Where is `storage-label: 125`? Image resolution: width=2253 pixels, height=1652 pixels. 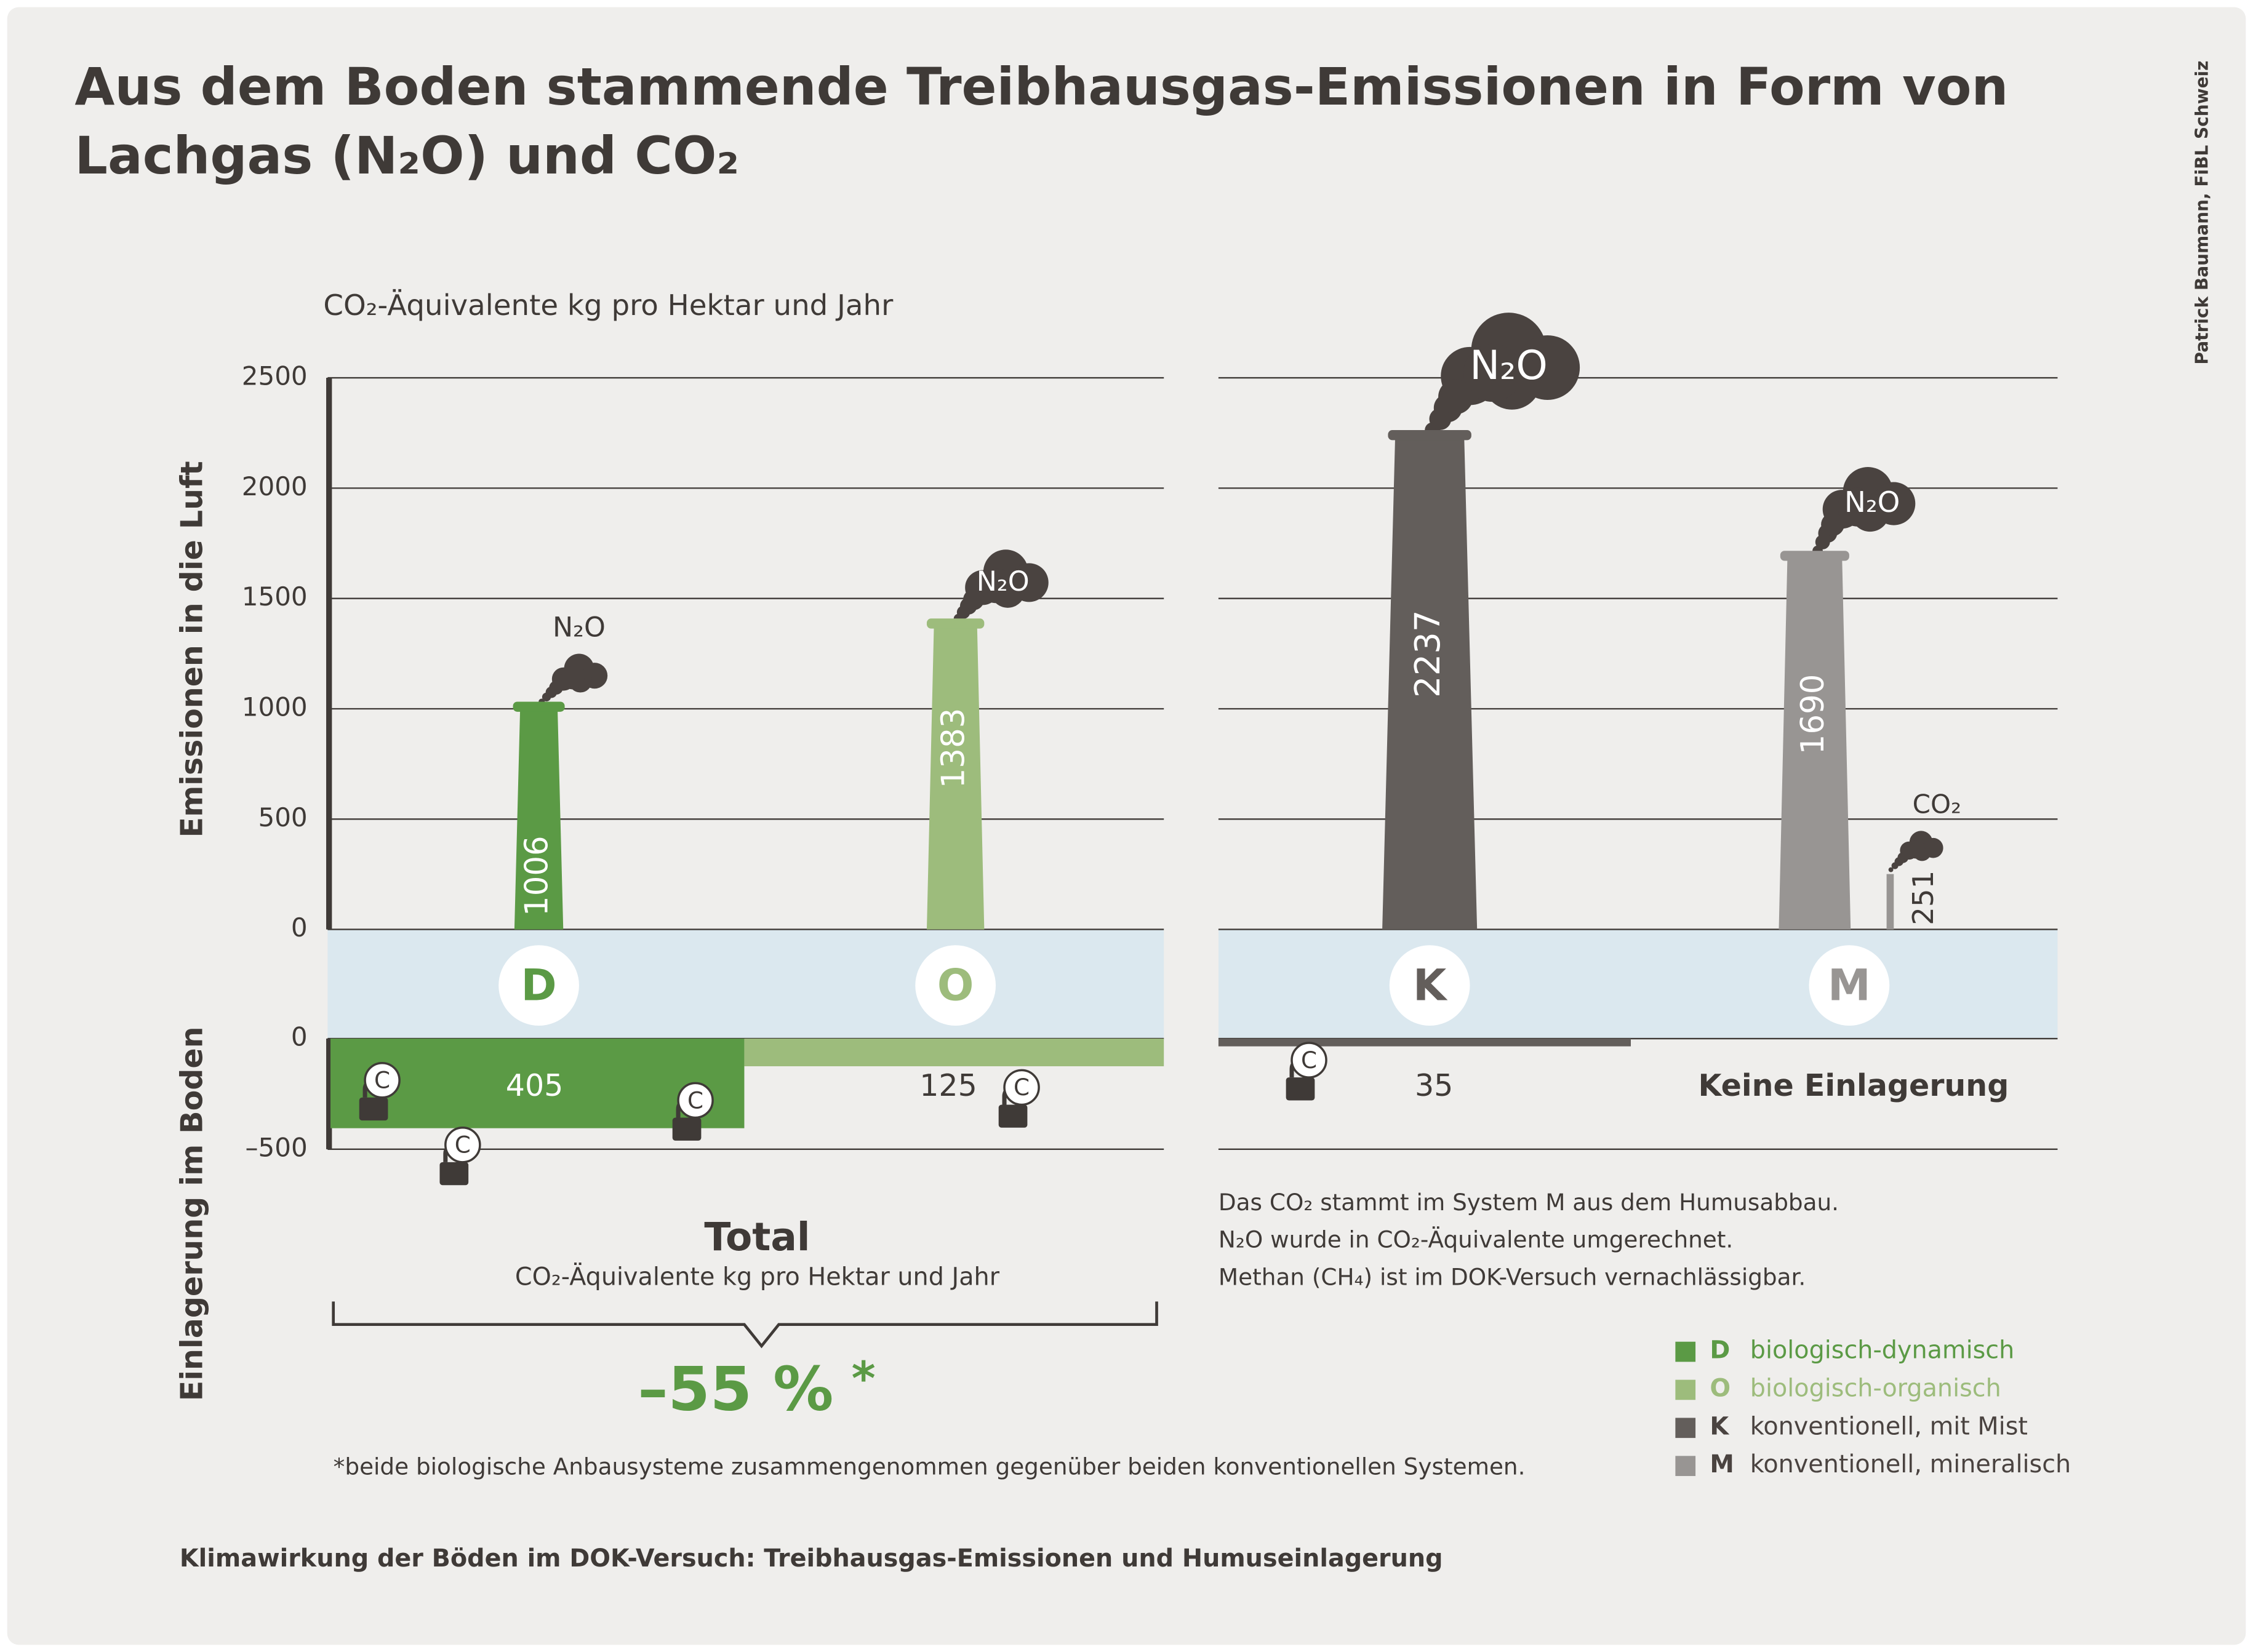 storage-label: 125 is located at coordinates (948, 1085).